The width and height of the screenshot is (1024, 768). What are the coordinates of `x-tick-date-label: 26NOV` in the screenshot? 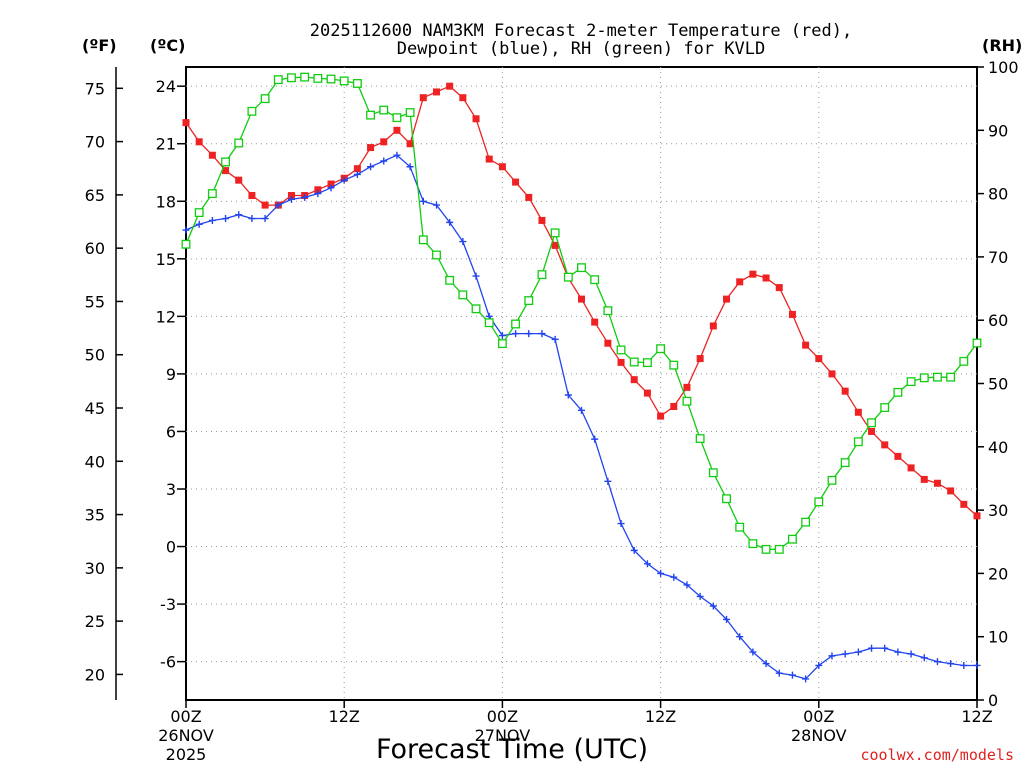 It's located at (186, 735).